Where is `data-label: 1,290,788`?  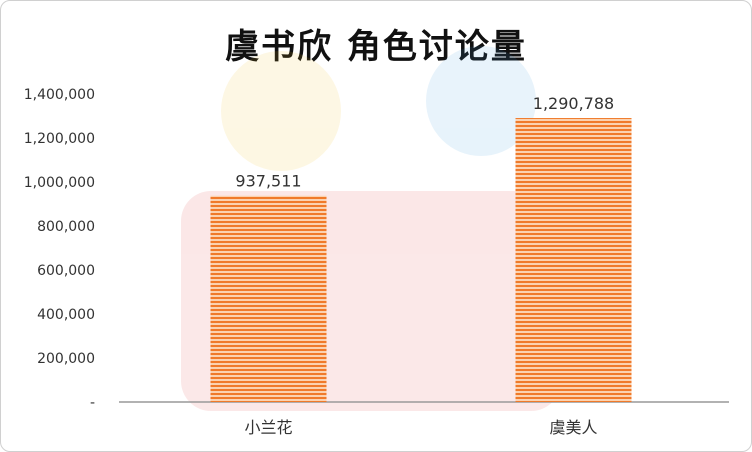 data-label: 1,290,788 is located at coordinates (573, 103).